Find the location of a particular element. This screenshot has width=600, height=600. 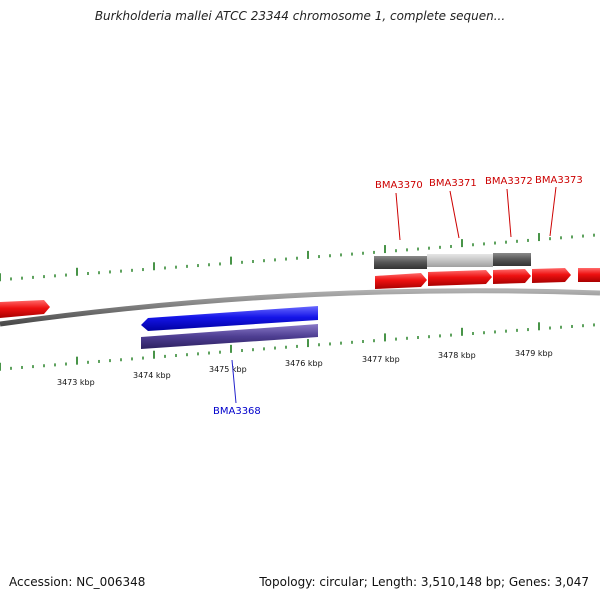

inner-tick-ring is located at coordinates (297, 346).